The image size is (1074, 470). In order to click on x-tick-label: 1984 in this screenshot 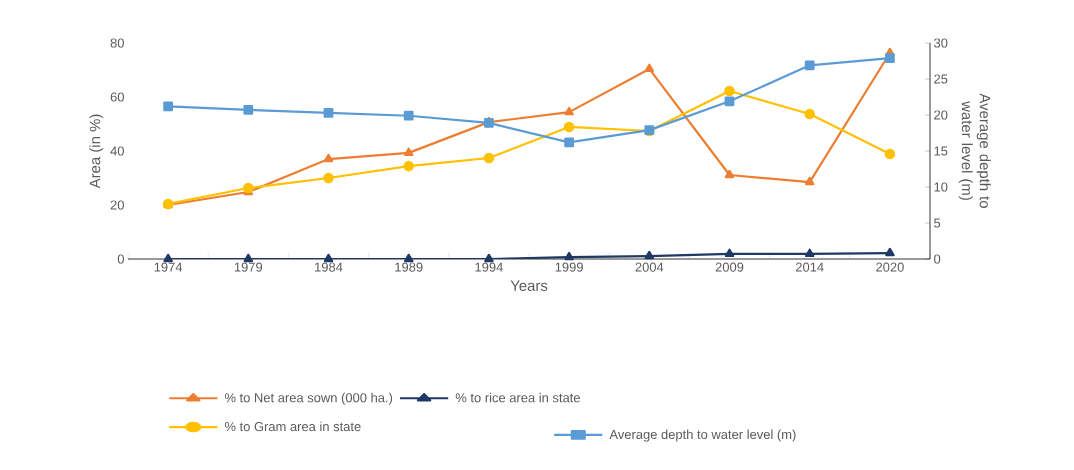, I will do `click(329, 267)`.